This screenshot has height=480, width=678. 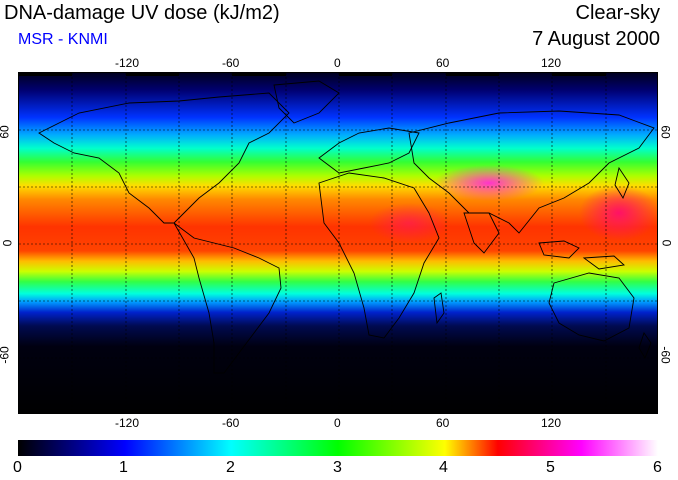 I want to click on lon-tick-bottom: 60, so click(x=443, y=423).